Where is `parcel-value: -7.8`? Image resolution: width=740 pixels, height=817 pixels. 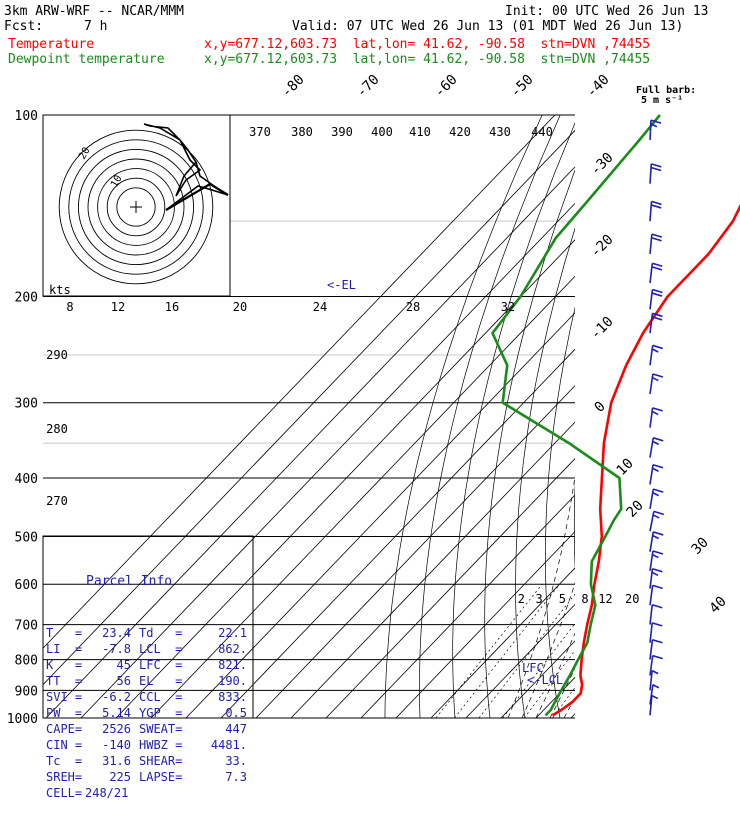 parcel-value: -7.8 is located at coordinates (105, 649).